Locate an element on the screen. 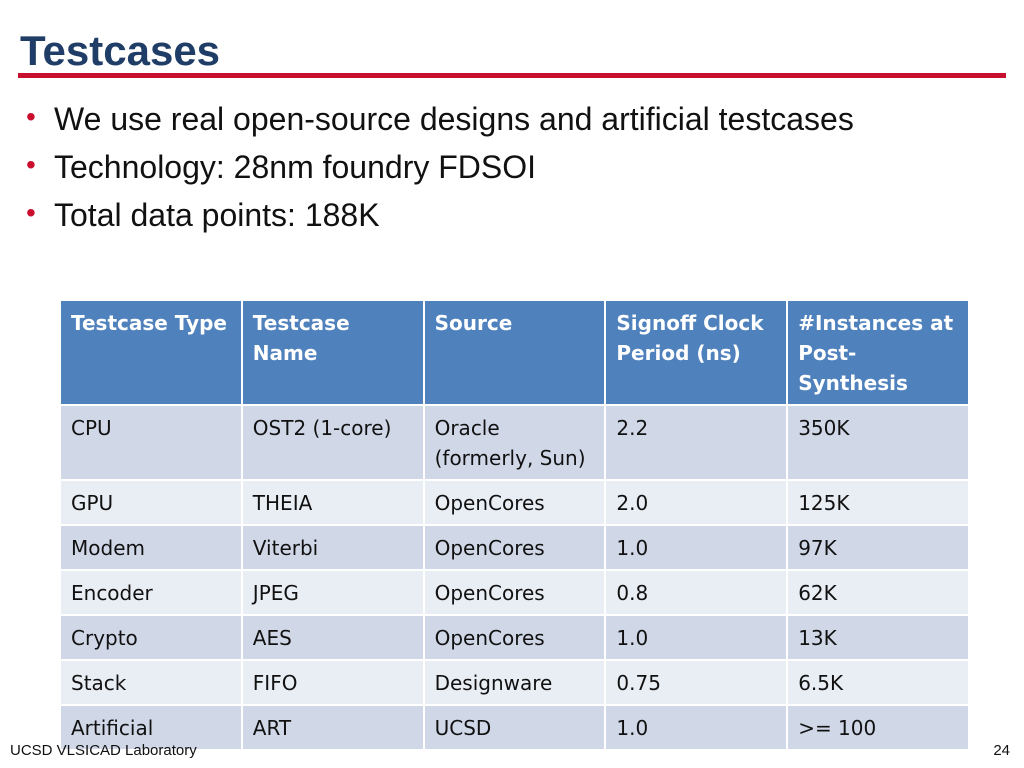  header-instances: #Instances at Post-Synthesis is located at coordinates (878, 352).